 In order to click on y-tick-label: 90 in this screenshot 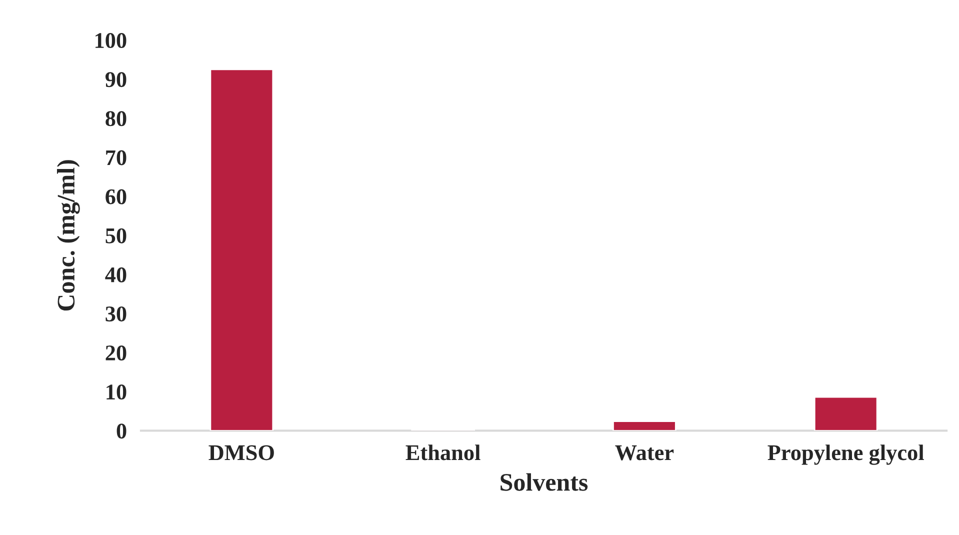, I will do `click(115, 80)`.